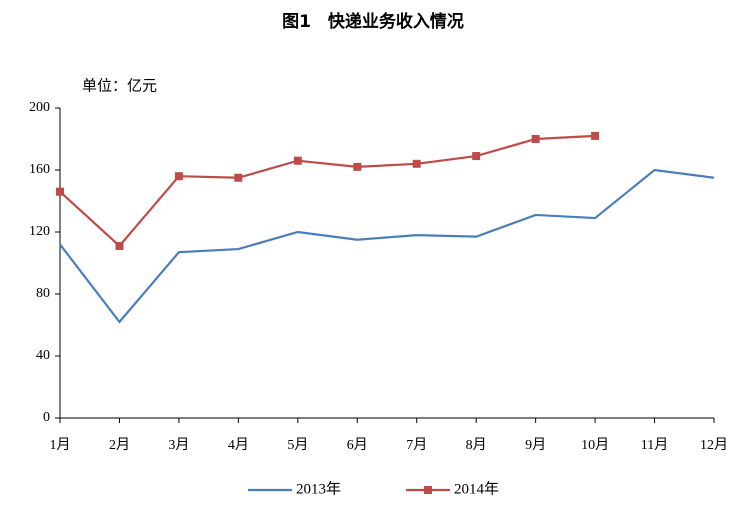 The image size is (746, 510). I want to click on x-tick-label: 11月, so click(654, 445).